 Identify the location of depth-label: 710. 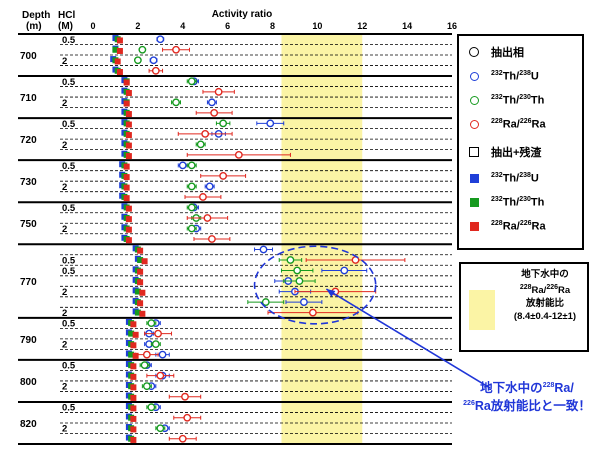
(28, 98).